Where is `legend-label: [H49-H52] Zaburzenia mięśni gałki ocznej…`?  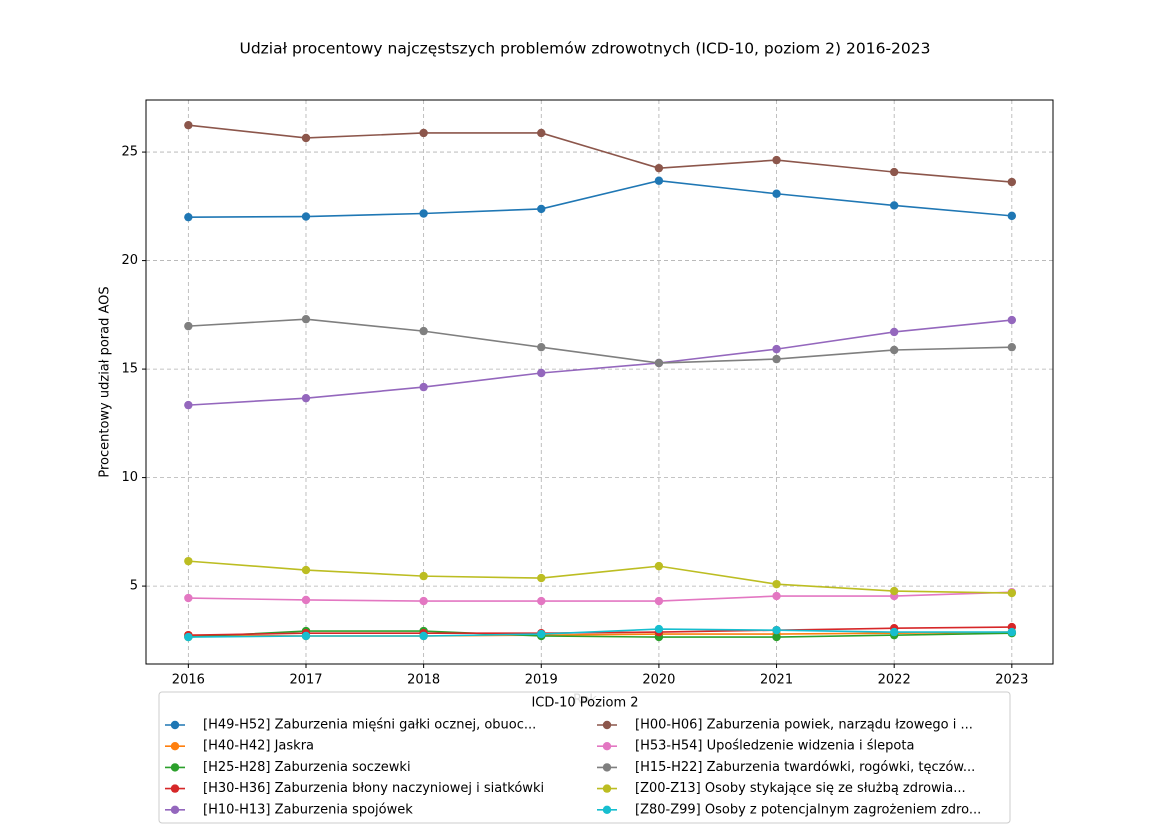 legend-label: [H49-H52] Zaburzenia mięśni gałki ocznej… is located at coordinates (369, 725).